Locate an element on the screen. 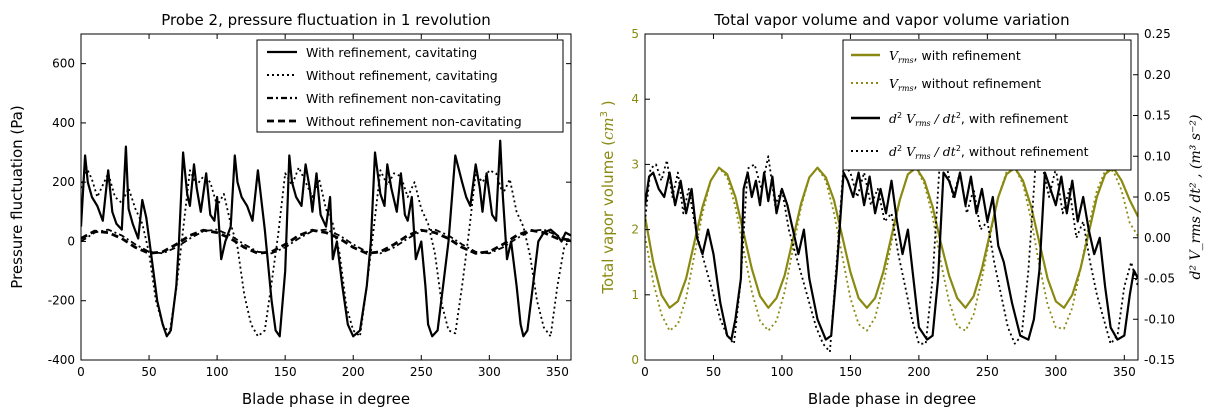  legend-label-without-ref-noncav: Without refinement non-cavitating is located at coordinates (414, 121).